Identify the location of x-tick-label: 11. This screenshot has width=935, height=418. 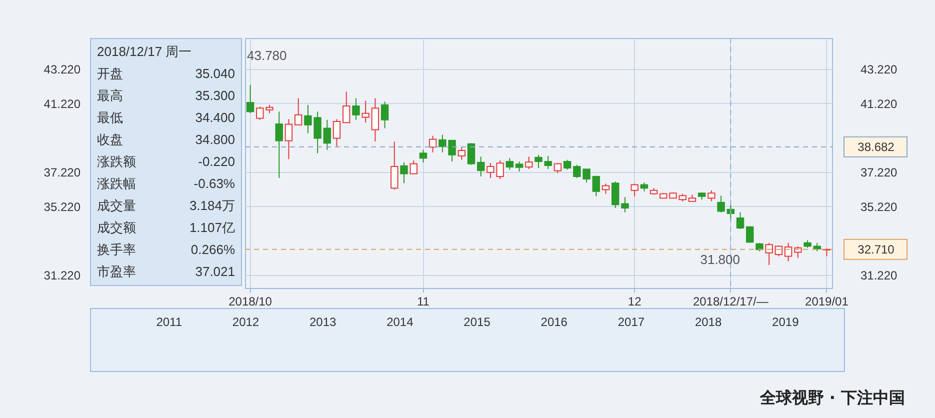
(423, 301).